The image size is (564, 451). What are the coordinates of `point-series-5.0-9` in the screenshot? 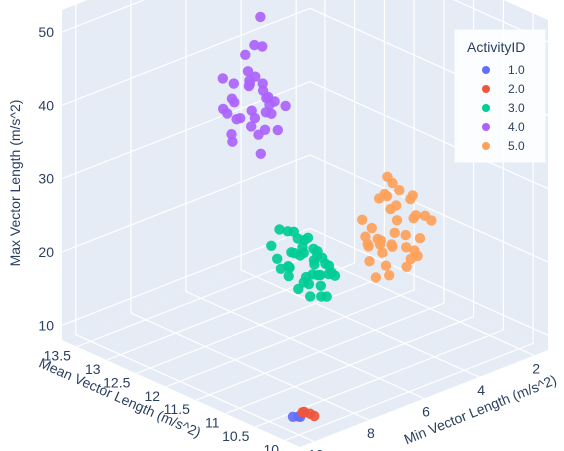 It's located at (387, 196).